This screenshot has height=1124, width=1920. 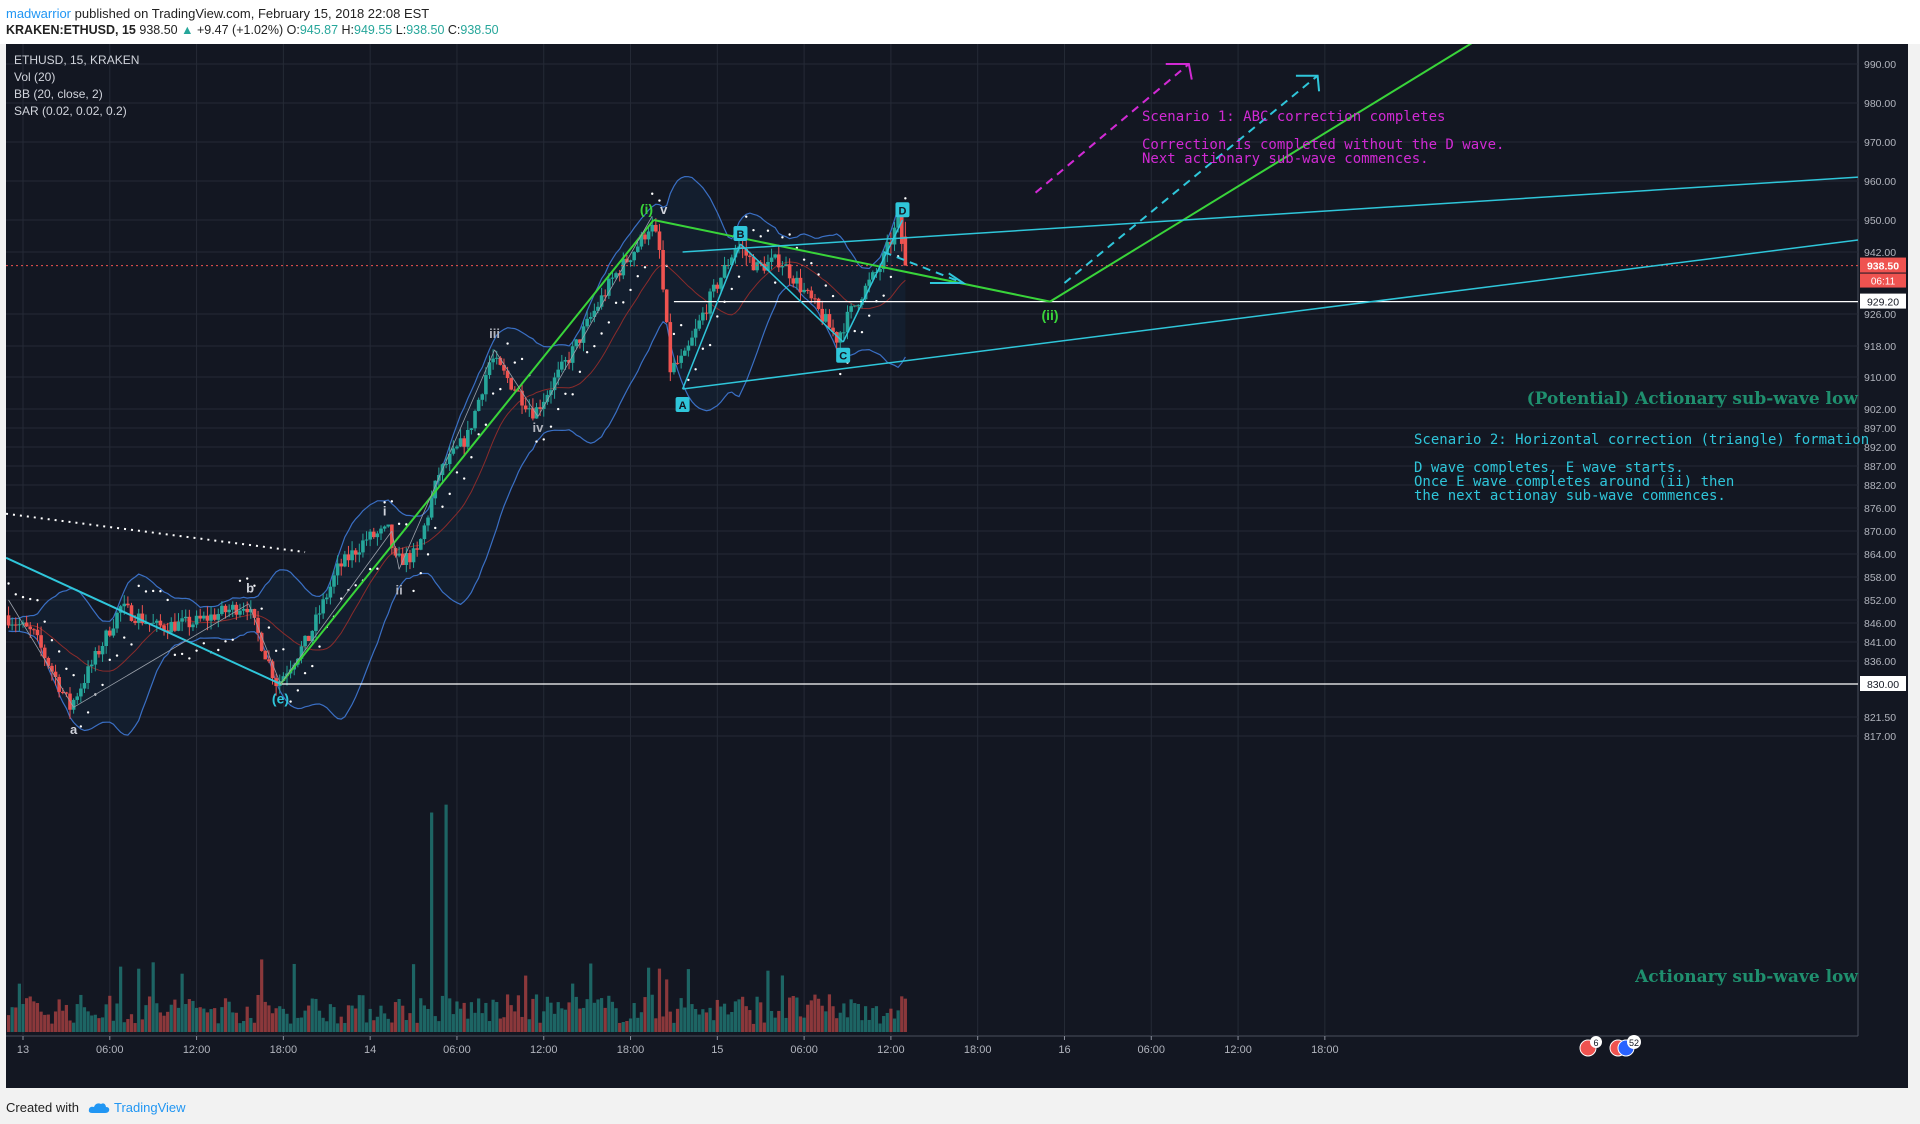 I want to click on y-tick-label: 980.00, so click(x=1880, y=104).